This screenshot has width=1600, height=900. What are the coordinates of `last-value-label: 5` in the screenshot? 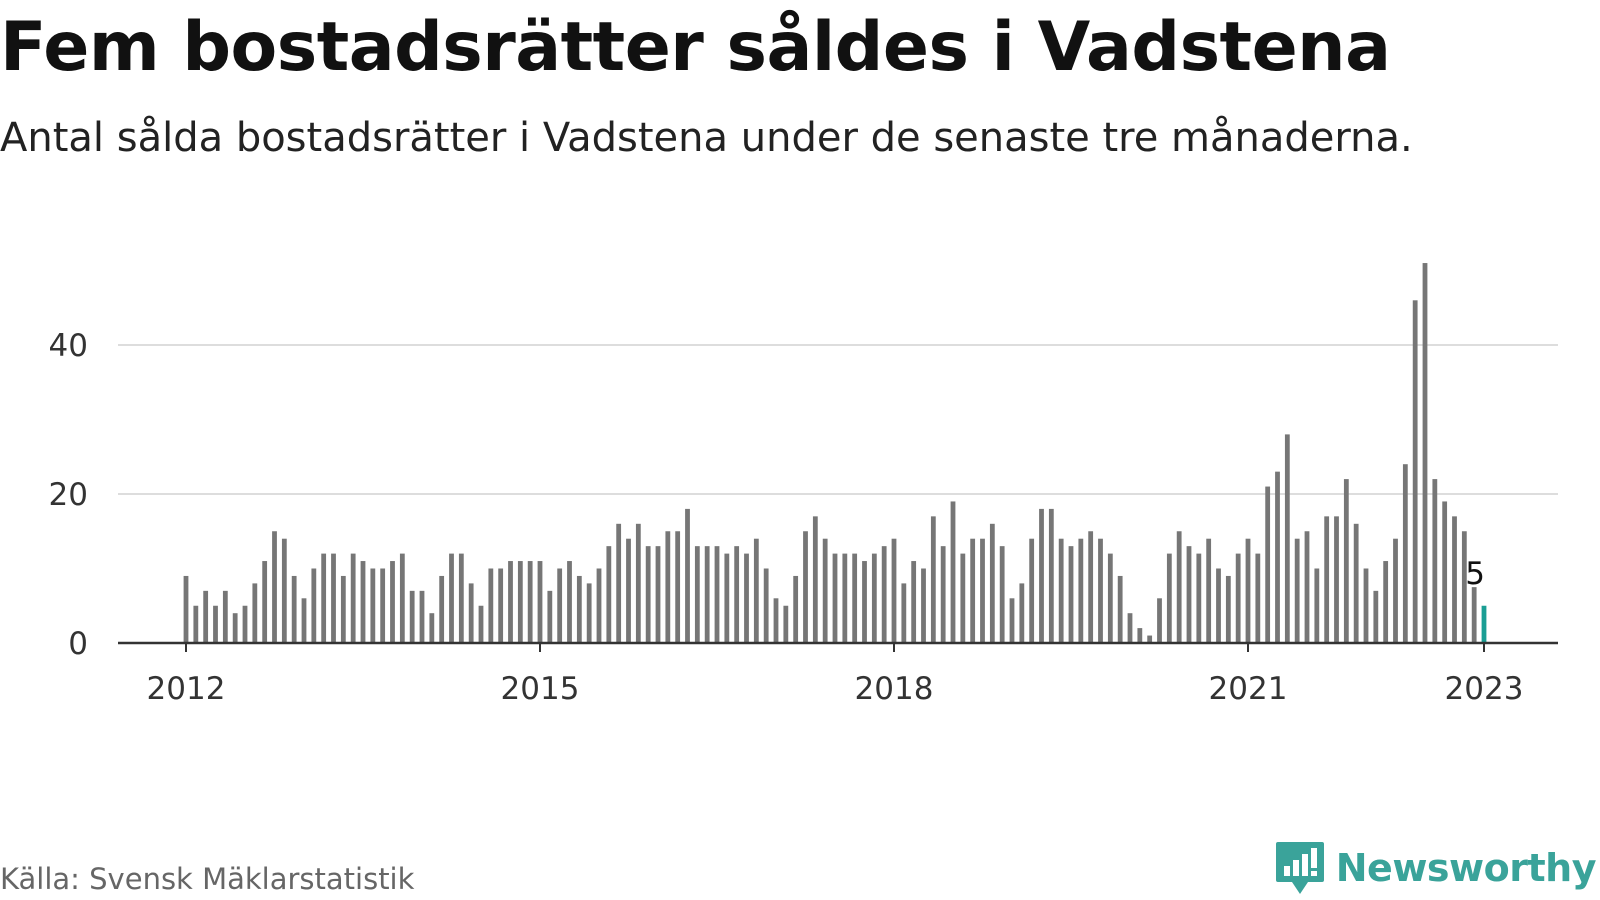 It's located at (1475, 574).